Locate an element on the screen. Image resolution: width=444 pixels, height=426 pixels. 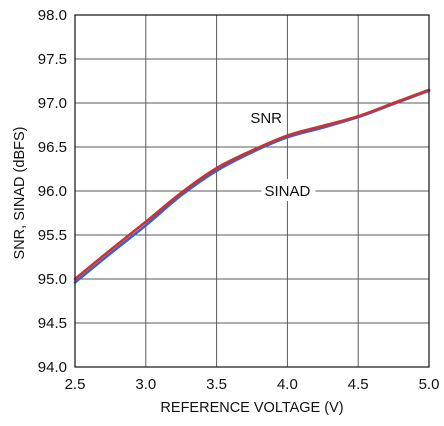
y-tick-label: 96.0 is located at coordinates (52, 191).